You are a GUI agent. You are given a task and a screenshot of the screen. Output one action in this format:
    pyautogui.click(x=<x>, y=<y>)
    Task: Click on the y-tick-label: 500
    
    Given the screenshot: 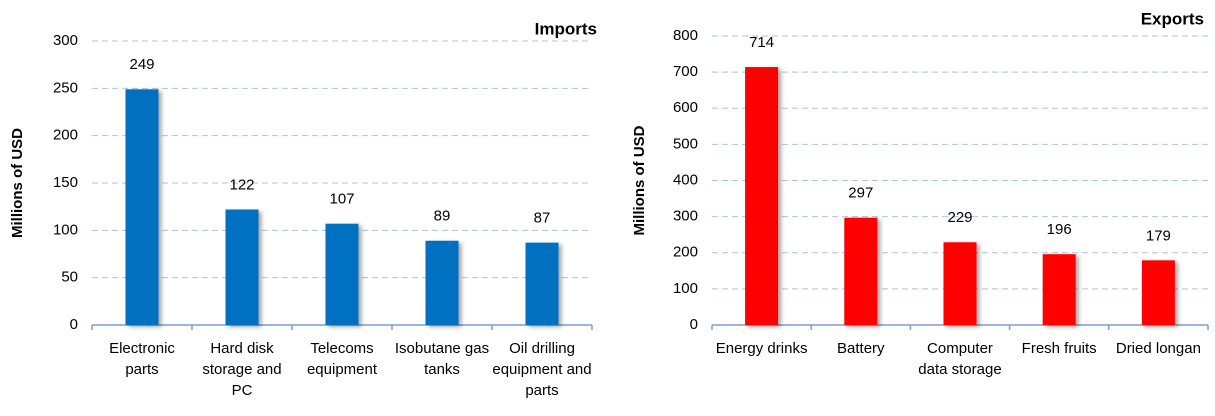 What is the action you would take?
    pyautogui.click(x=685, y=143)
    